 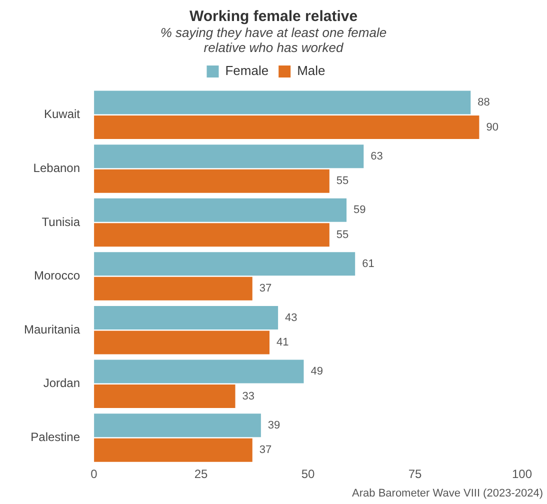 What do you see at coordinates (492, 127) in the screenshot?
I see `data-label: 90` at bounding box center [492, 127].